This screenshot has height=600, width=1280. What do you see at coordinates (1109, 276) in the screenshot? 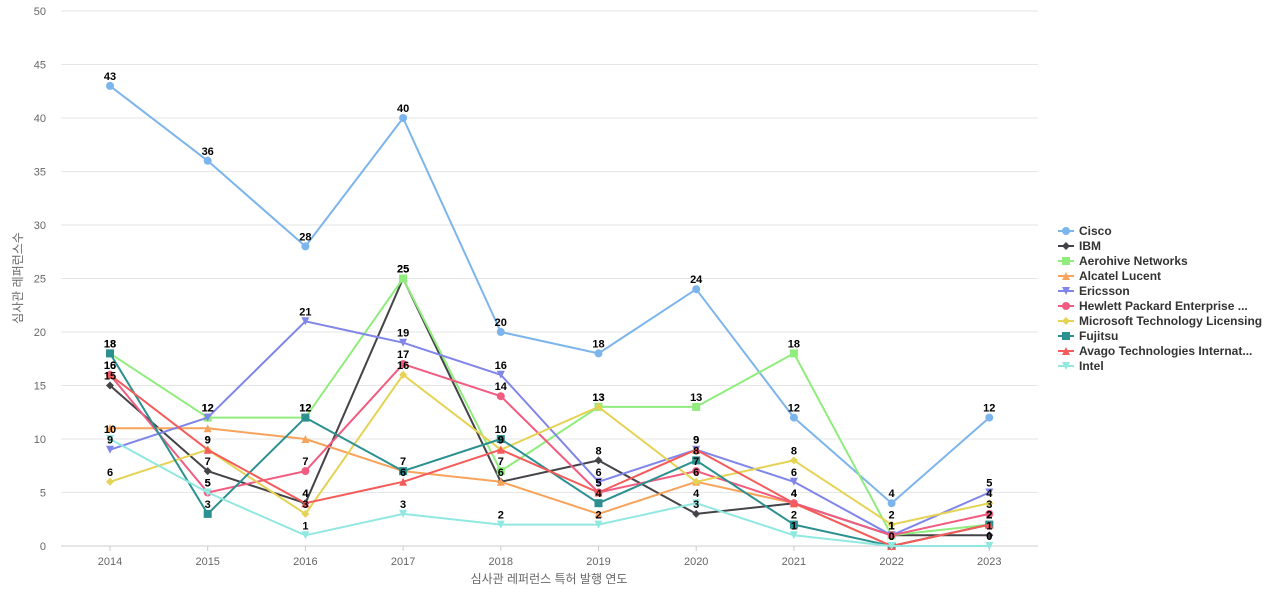
I see `legend-item: Alcatel Lucent` at bounding box center [1109, 276].